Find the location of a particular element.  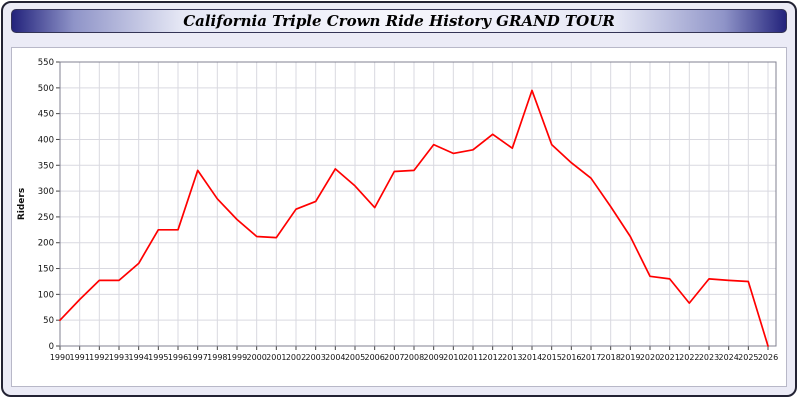

y-tick-label: 350 is located at coordinates (46, 166).